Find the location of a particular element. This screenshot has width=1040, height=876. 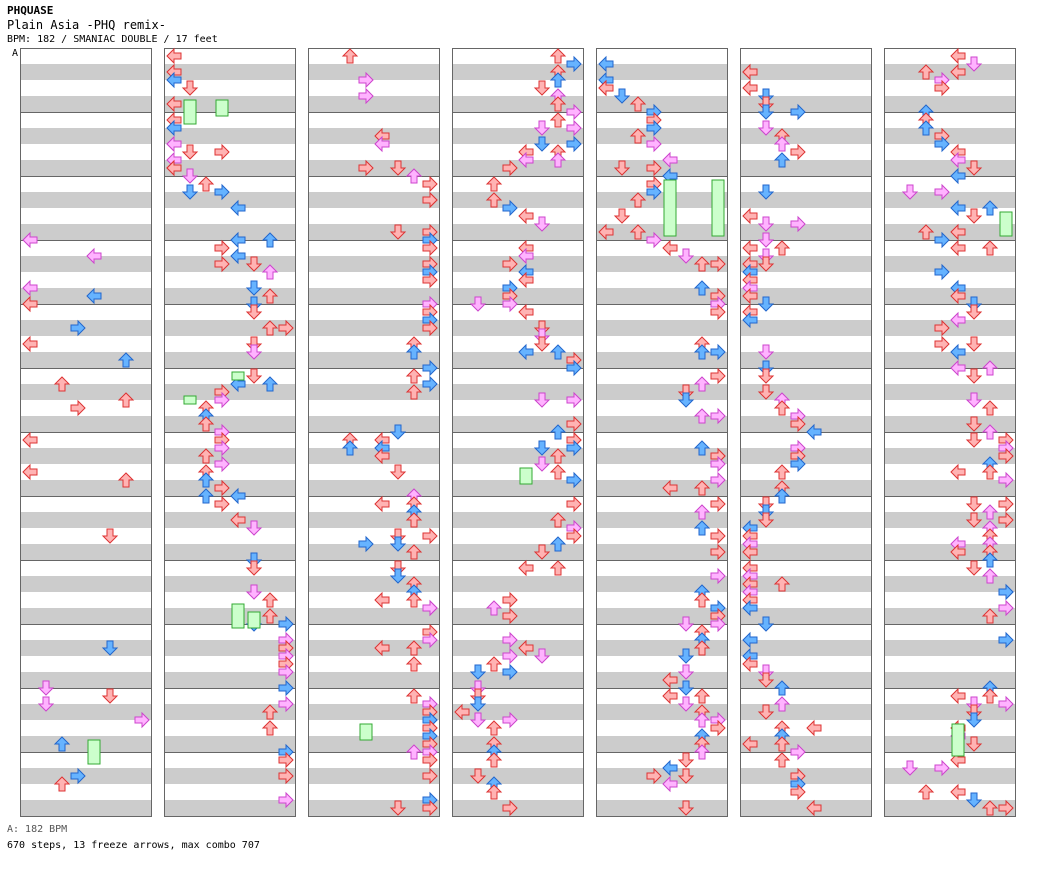

song-title: Plain Asia -PHQ remix- is located at coordinates (86, 25).